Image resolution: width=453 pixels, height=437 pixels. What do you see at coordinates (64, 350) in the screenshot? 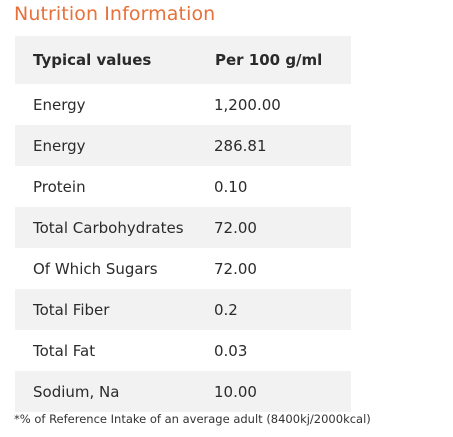
I see `nutrient-name: Total Fat` at bounding box center [64, 350].